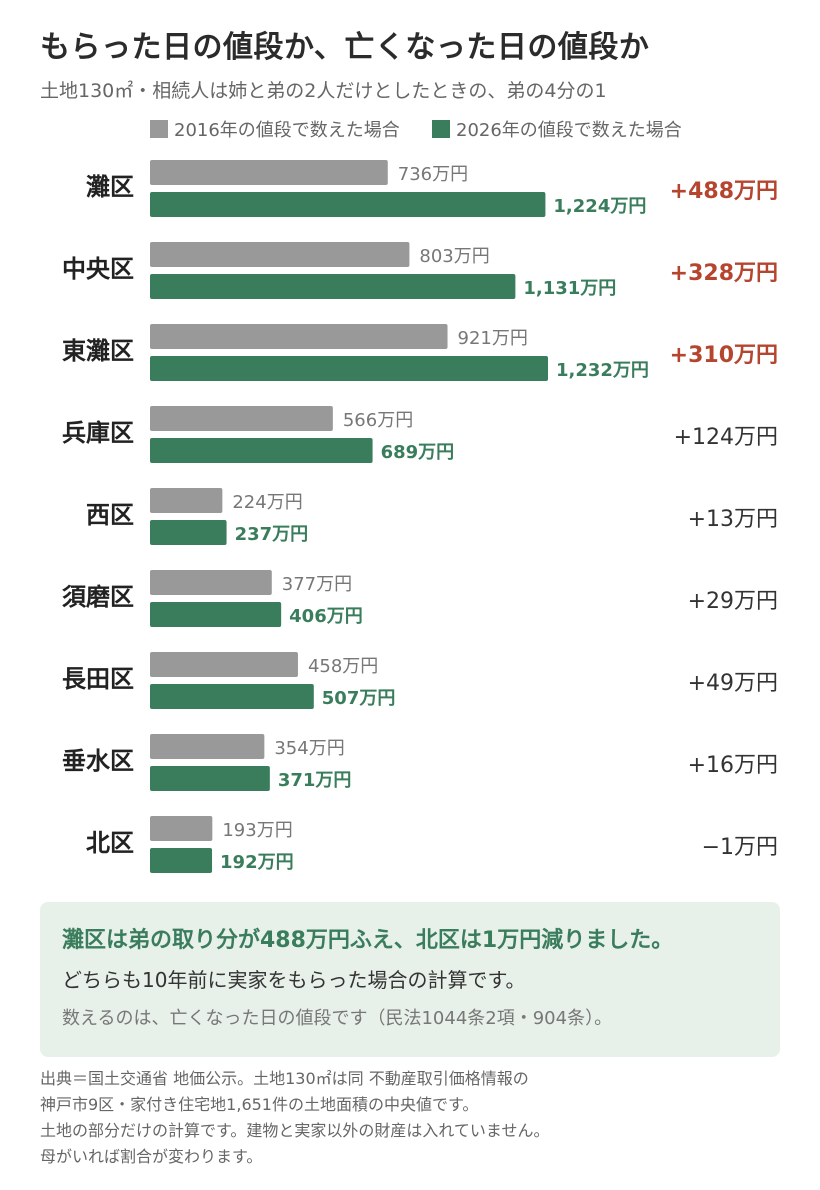 This screenshot has width=820, height=1190. Describe the element at coordinates (733, 601) in the screenshot. I see `difference-label: +29万円` at that location.